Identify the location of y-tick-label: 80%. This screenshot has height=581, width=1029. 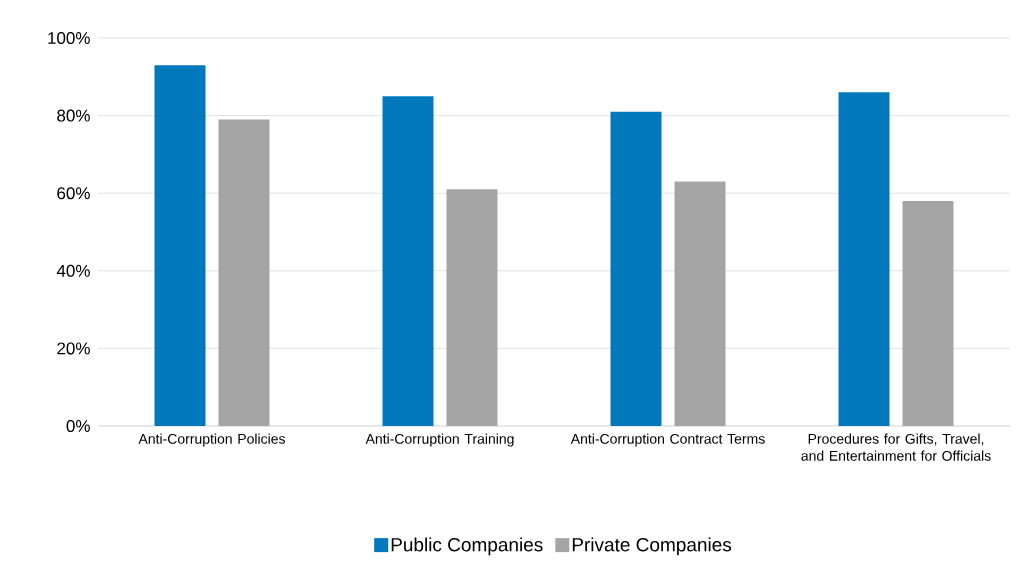
(73, 115).